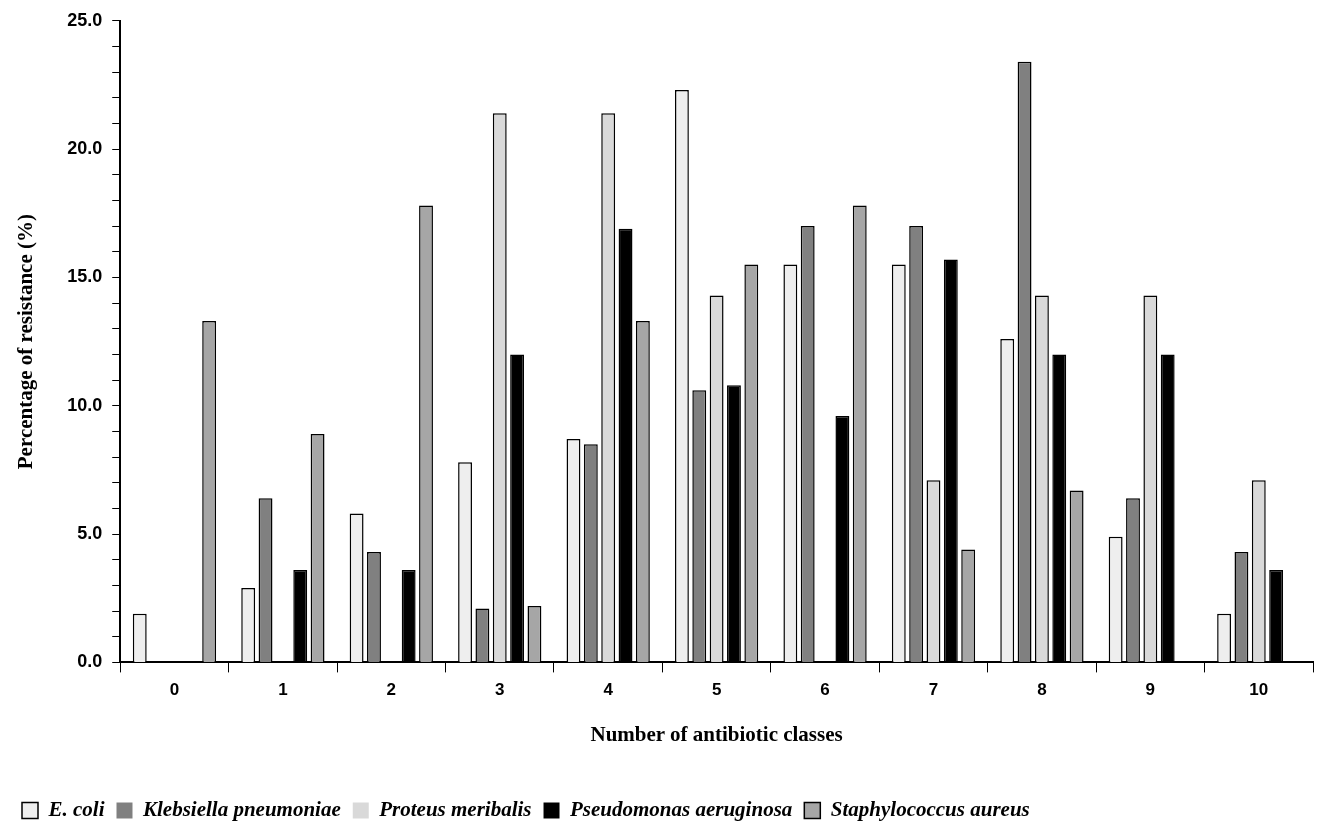 The width and height of the screenshot is (1328, 831). What do you see at coordinates (930, 808) in the screenshot?
I see `legend-label: Staphylococcus aureus` at bounding box center [930, 808].